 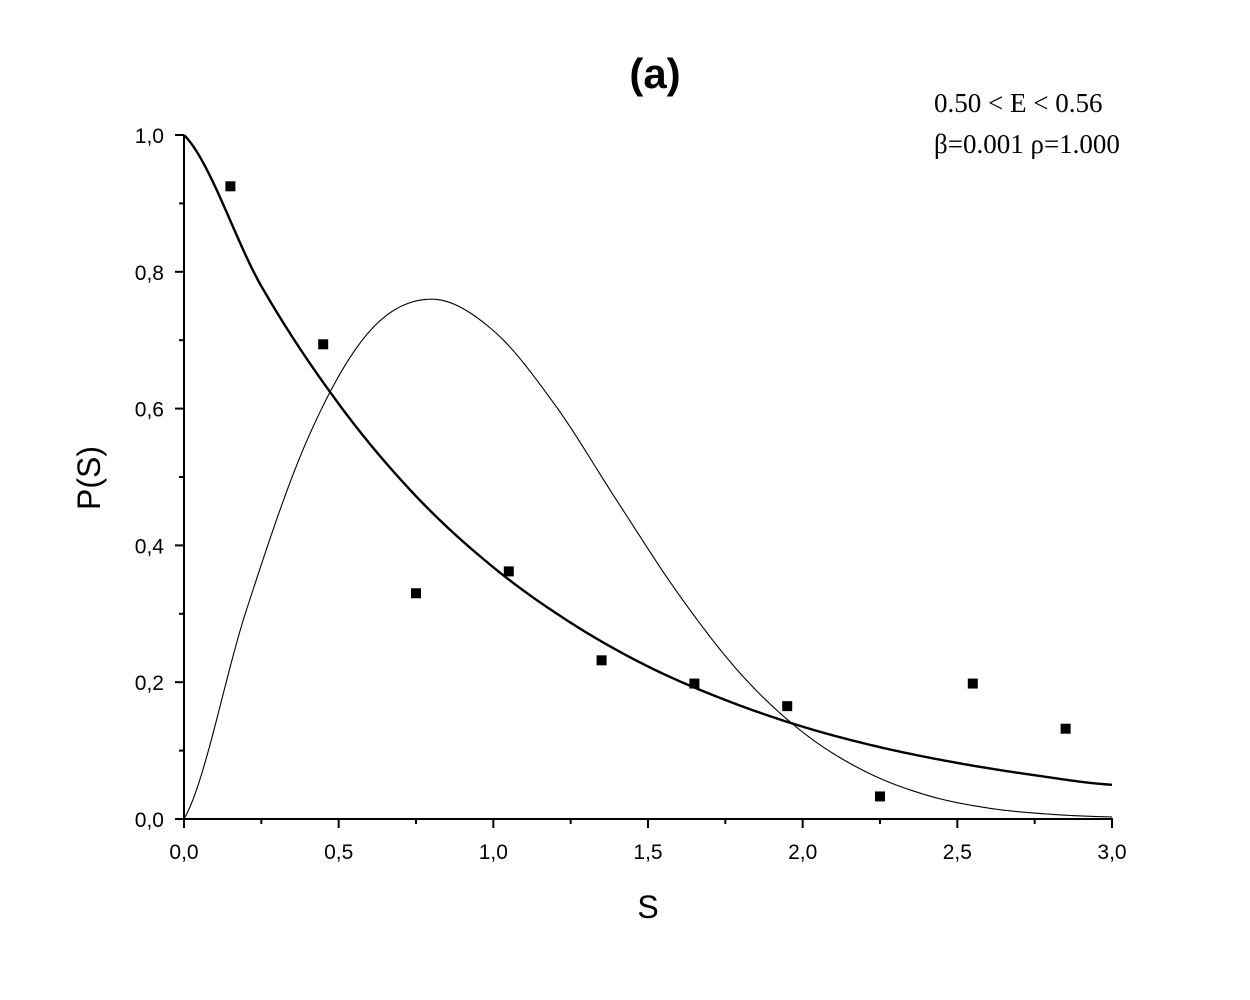 What do you see at coordinates (338, 852) in the screenshot?
I see `x-tick-label: 0,5` at bounding box center [338, 852].